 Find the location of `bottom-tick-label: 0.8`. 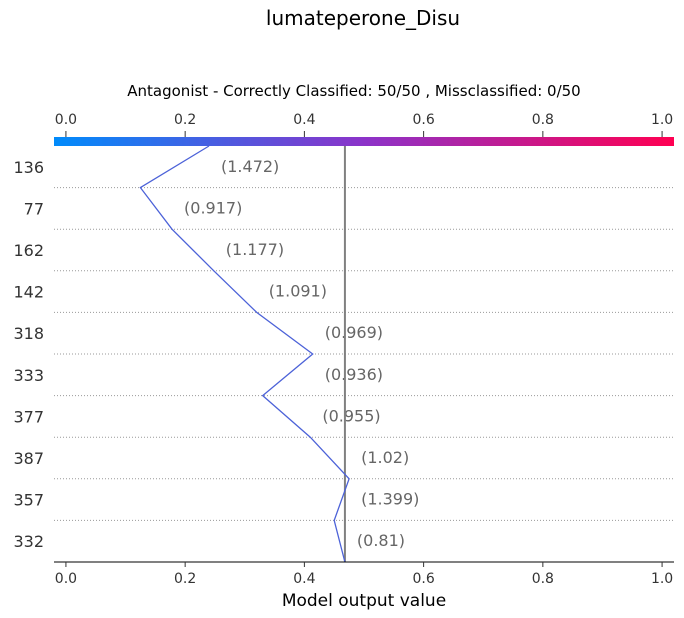

bottom-tick-label: 0.8 is located at coordinates (543, 579).